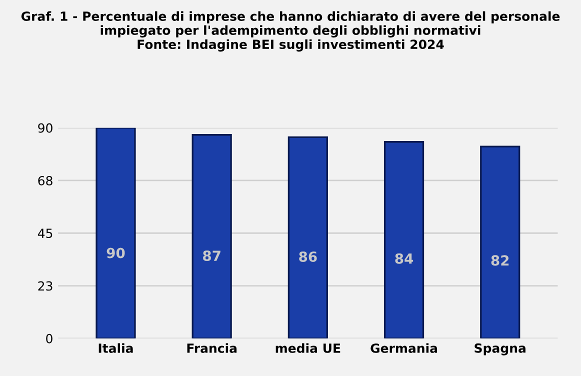 The image size is (581, 376). What do you see at coordinates (45, 286) in the screenshot?
I see `y-tick-label: 23` at bounding box center [45, 286].